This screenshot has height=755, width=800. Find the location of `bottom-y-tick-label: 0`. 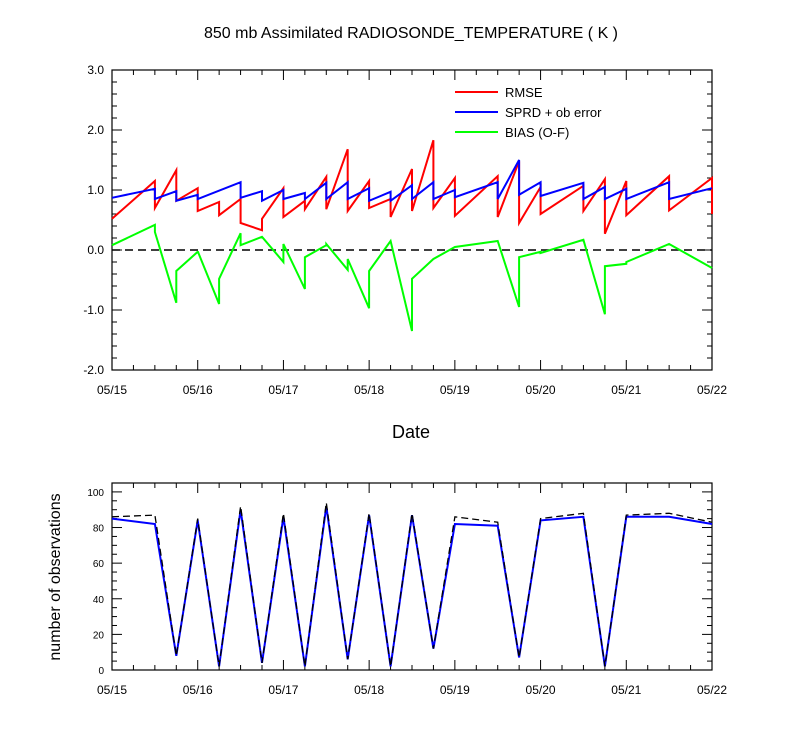

bottom-y-tick-label: 0 is located at coordinates (101, 671).